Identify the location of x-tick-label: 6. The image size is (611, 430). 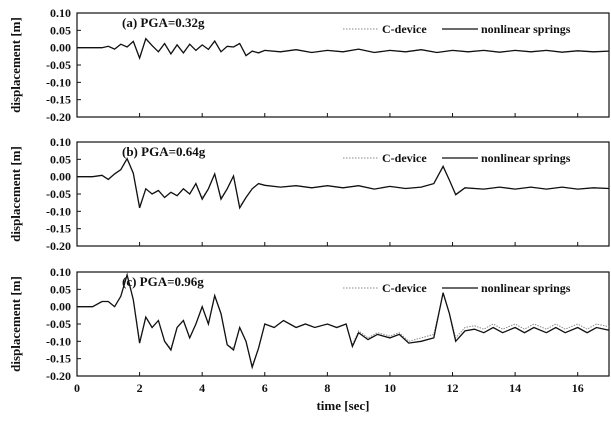
(265, 388).